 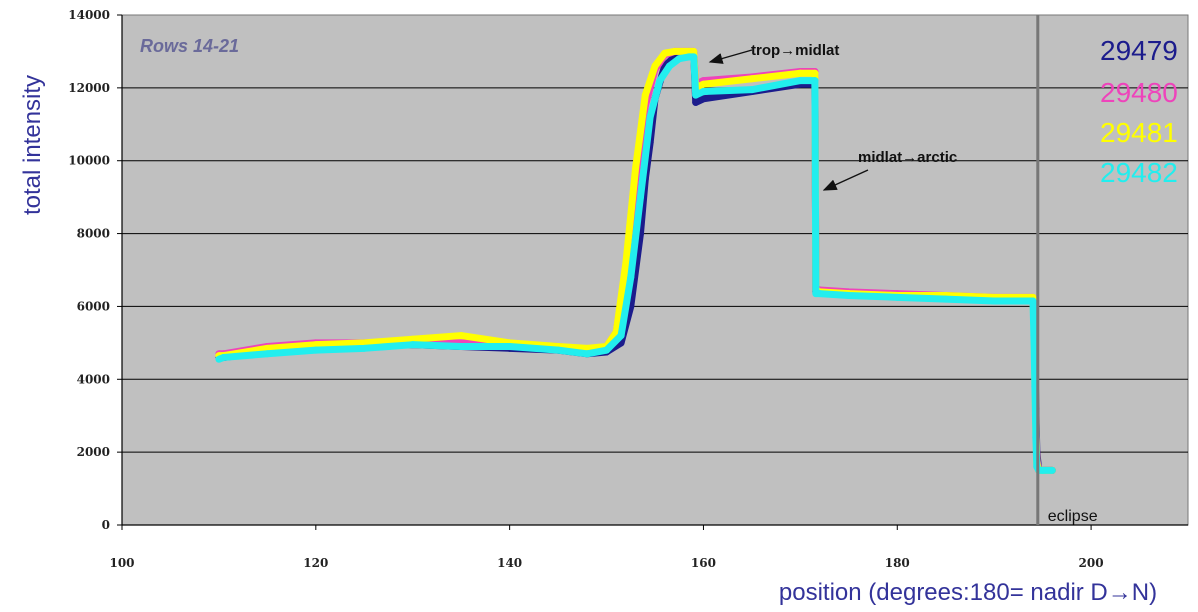 I want to click on y-tick-label: 14000, so click(x=89, y=15).